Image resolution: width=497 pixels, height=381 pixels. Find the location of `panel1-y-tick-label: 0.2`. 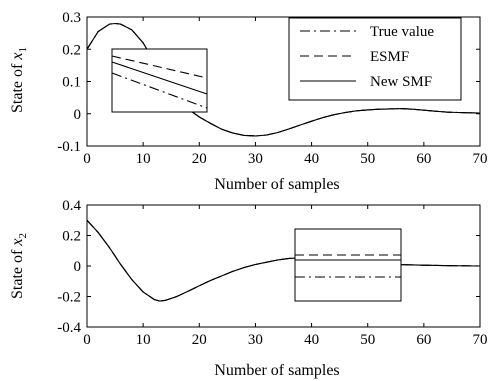

panel1-y-tick-label: 0.2 is located at coordinates (71, 50).